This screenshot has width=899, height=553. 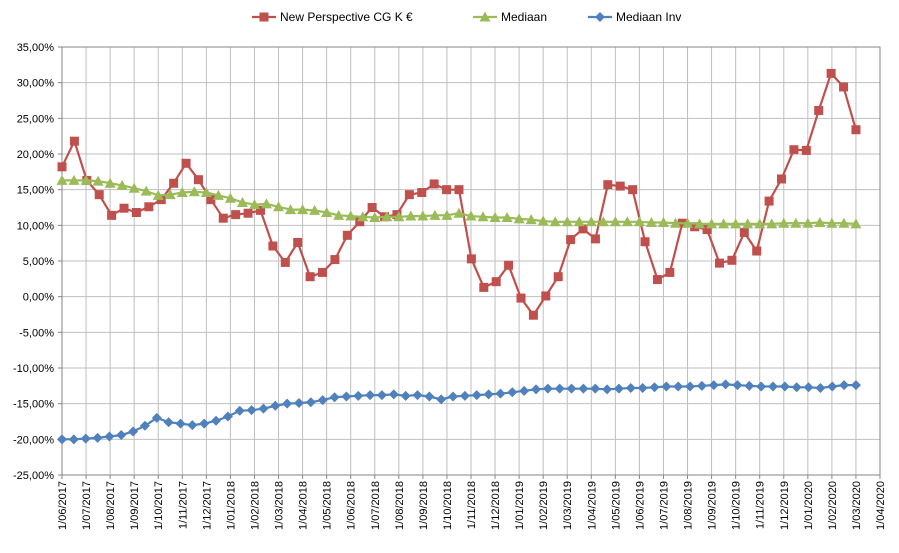 What do you see at coordinates (87, 505) in the screenshot?
I see `x-tick-label: 1/07/2017` at bounding box center [87, 505].